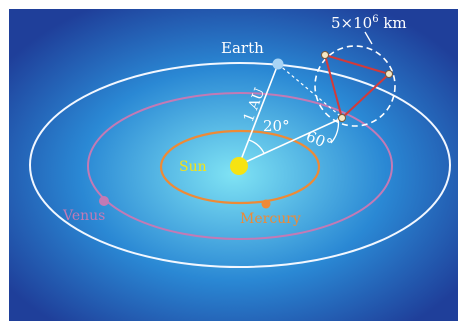 The height and width of the screenshot is (334, 466). I want to click on earth, so click(278, 64).